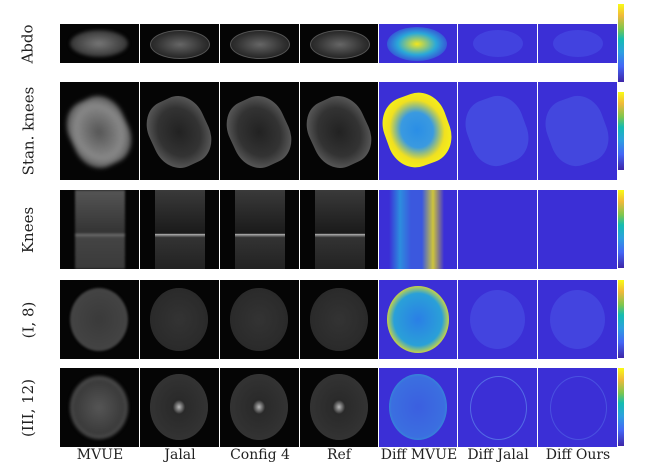 The width and height of the screenshot is (656, 475). I want to click on image-knees-ref, so click(339, 229).